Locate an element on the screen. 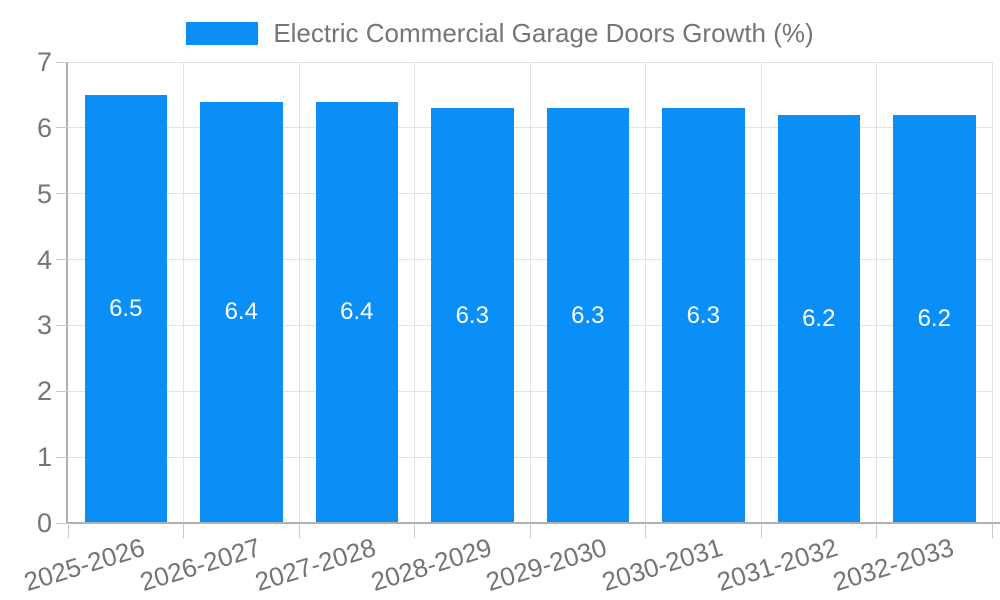 This screenshot has height=600, width=1000. x-axis-tick-label: 2030-2031 is located at coordinates (662, 565).